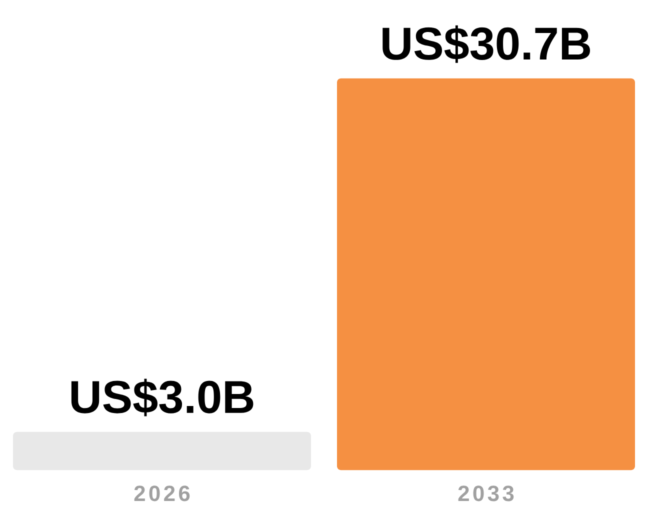  Describe the element at coordinates (486, 45) in the screenshot. I see `data-label: US$30.7B` at that location.